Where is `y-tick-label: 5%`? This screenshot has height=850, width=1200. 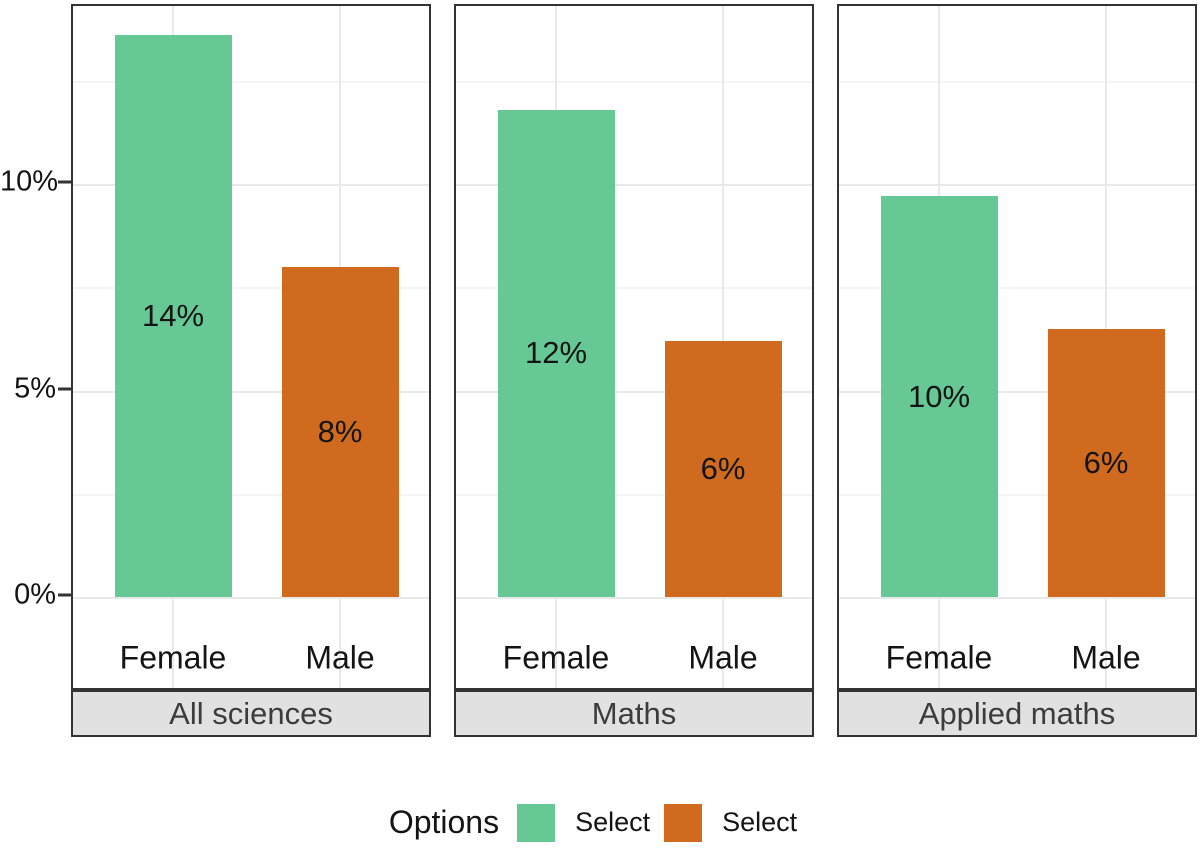
y-tick-label: 5% is located at coordinates (35, 388).